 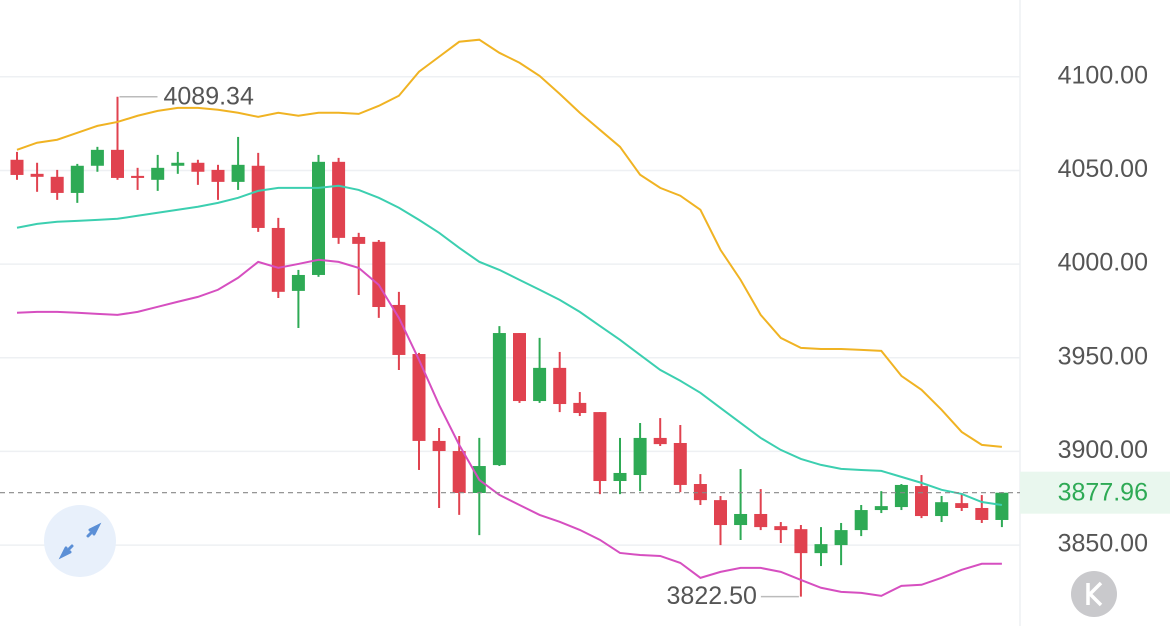 I want to click on k-circle, so click(x=1094, y=594).